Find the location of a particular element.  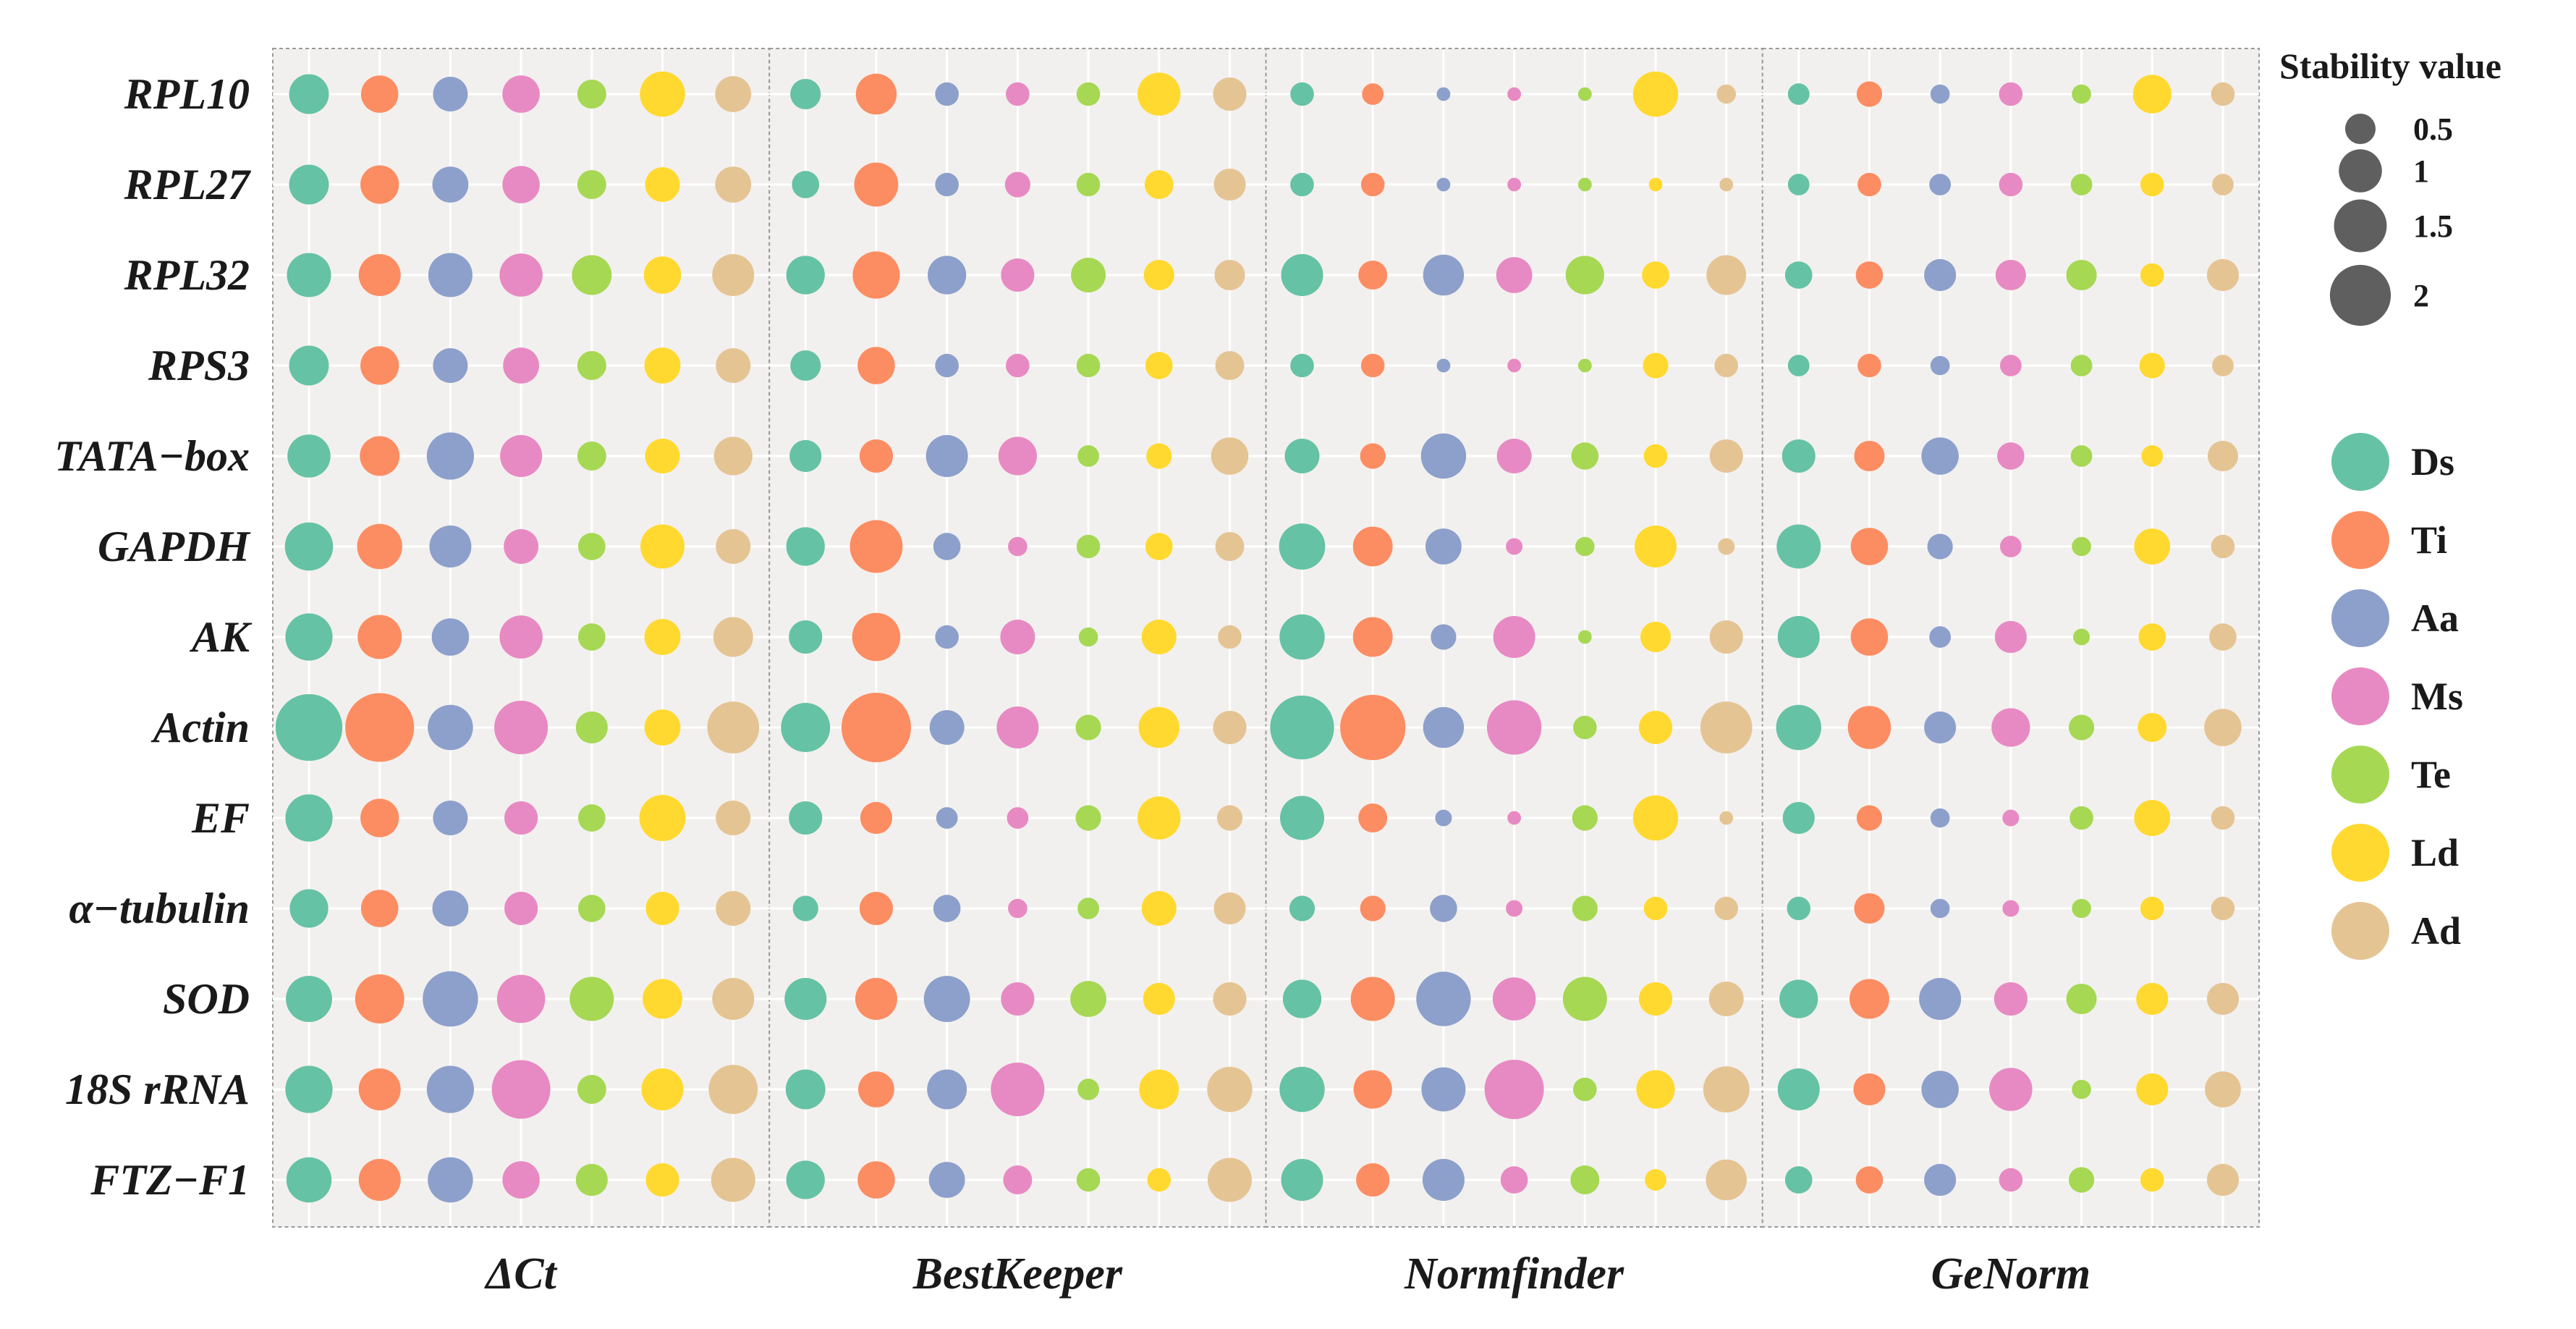

bubble-ct-sod-ms is located at coordinates (521, 999).